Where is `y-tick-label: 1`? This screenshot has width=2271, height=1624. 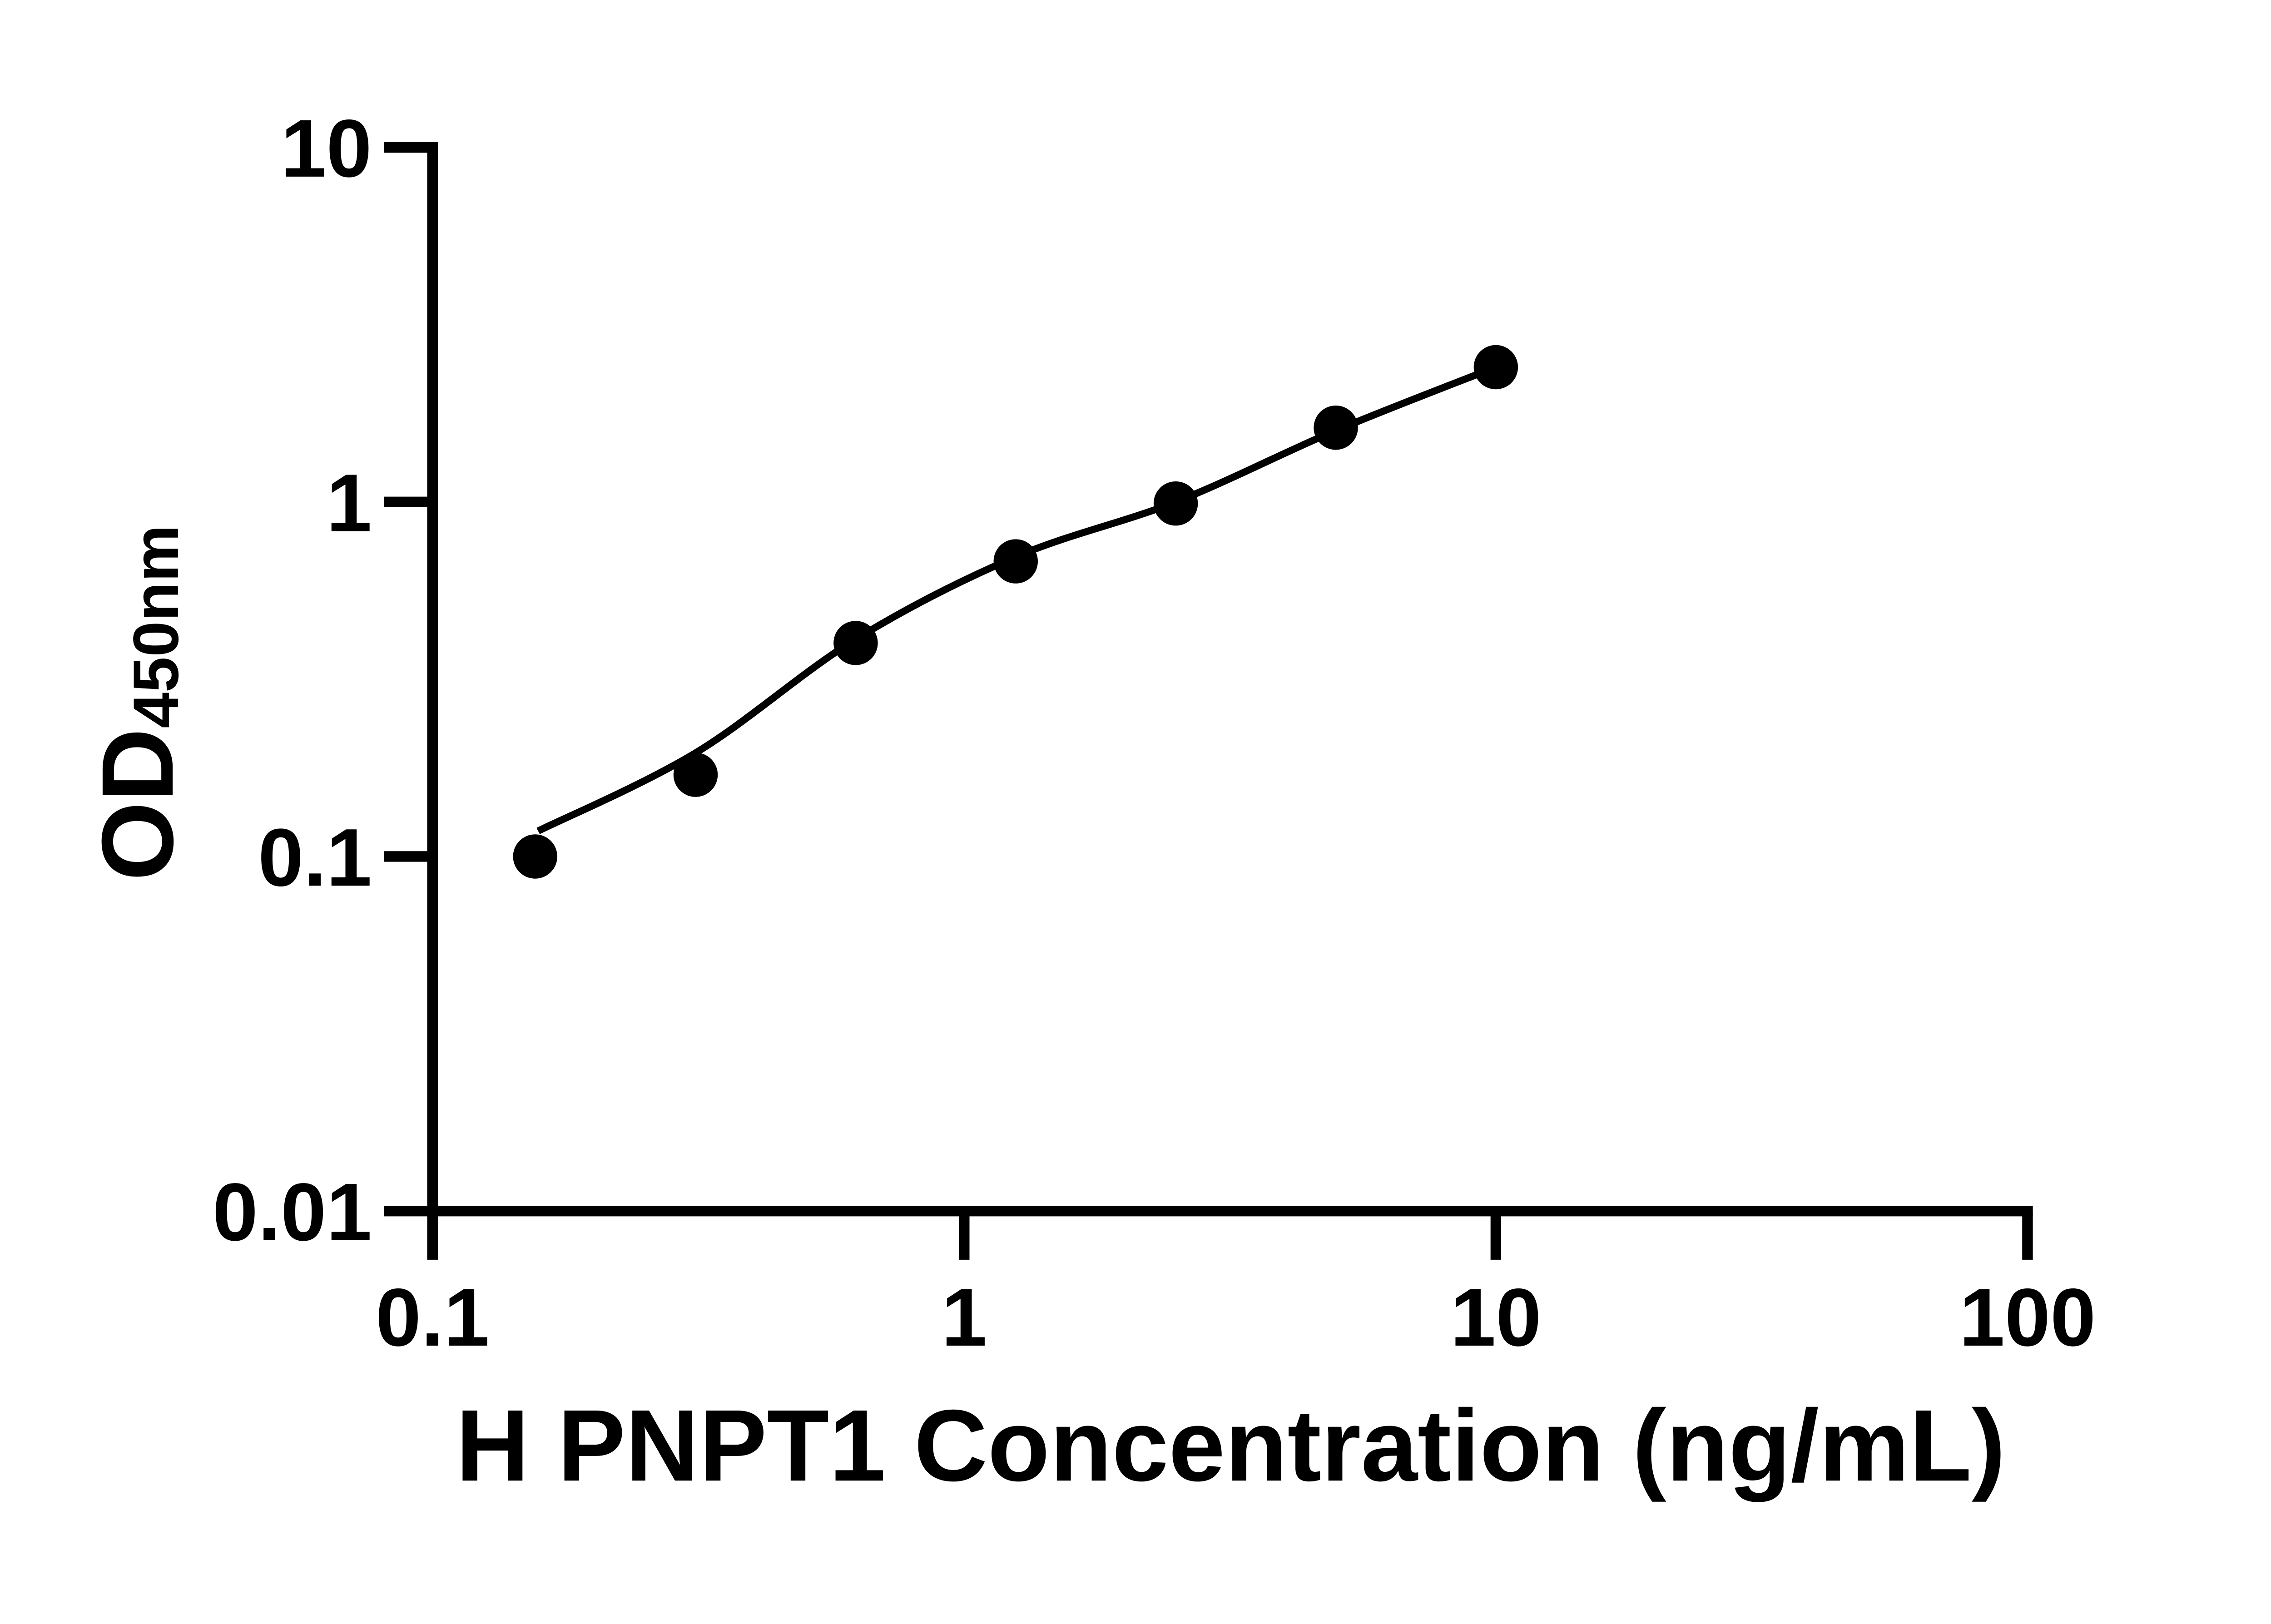
y-tick-label: 1 is located at coordinates (349, 503).